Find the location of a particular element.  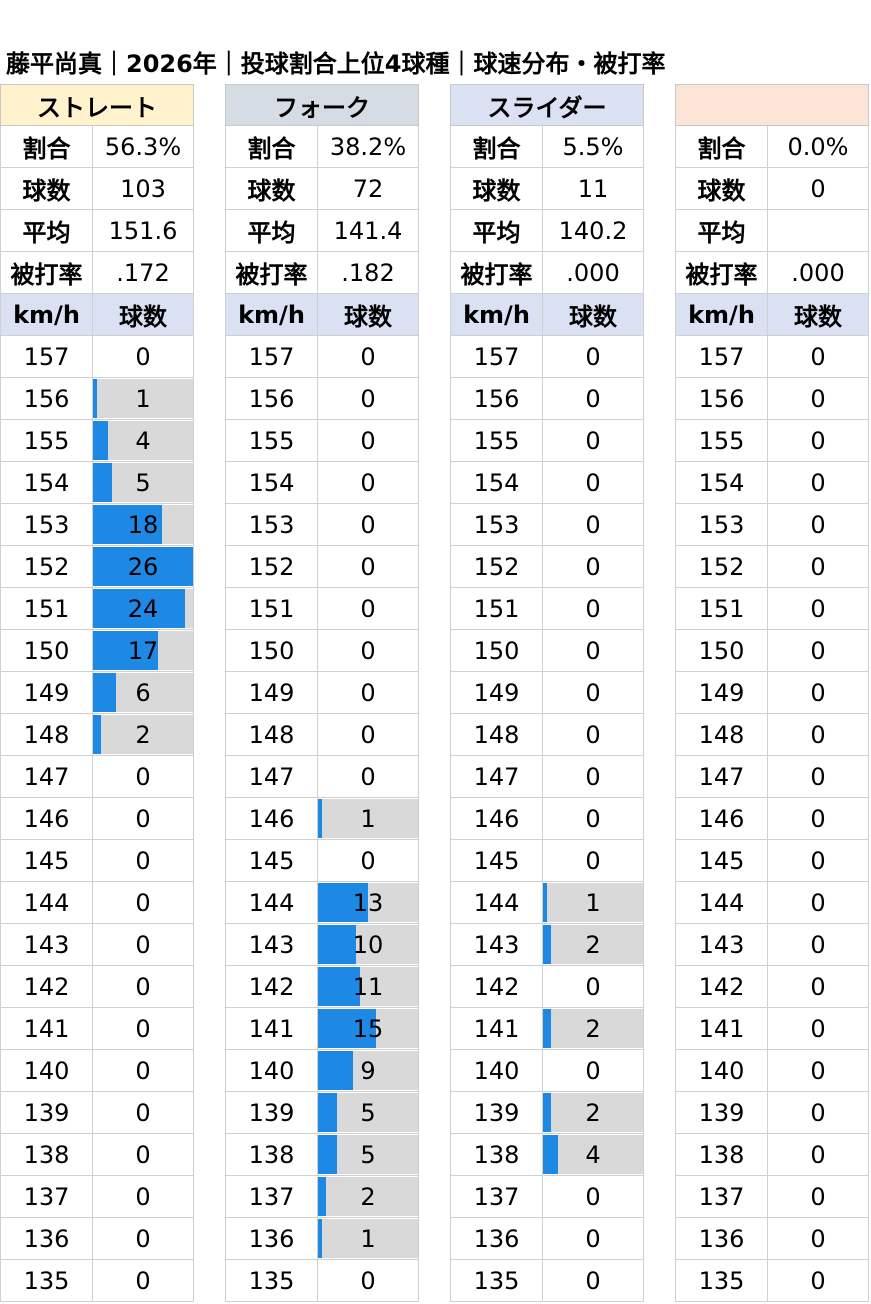

ratio-row: 割合 5.5% is located at coordinates (547, 147).